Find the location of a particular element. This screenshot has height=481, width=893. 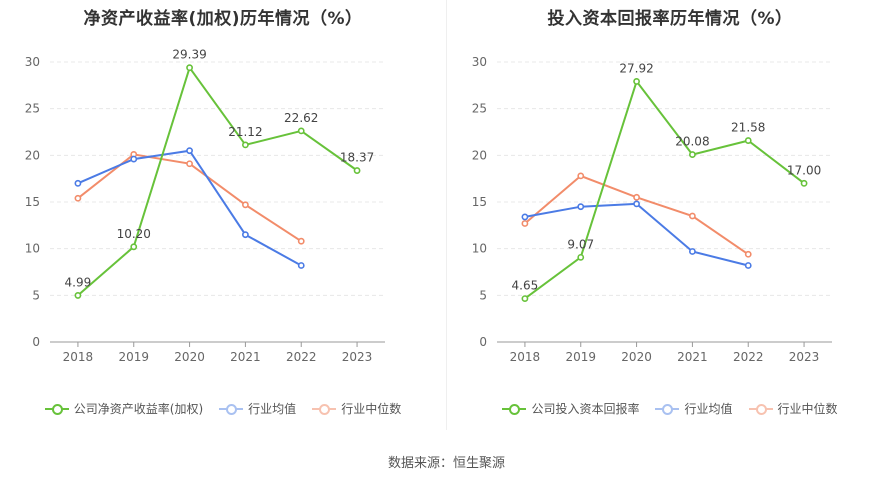

data-label: 4.65 is located at coordinates (525, 286).